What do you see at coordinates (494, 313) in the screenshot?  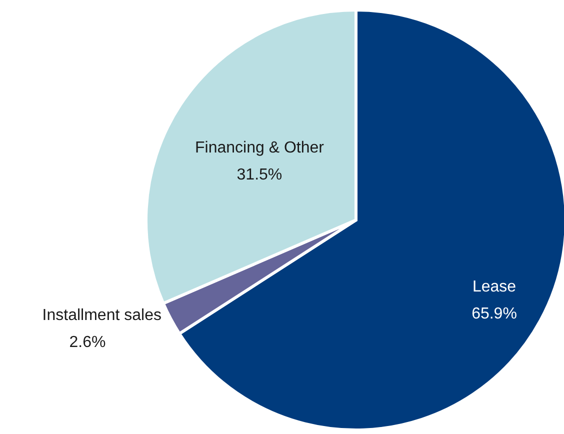 I see `data-label: 65.9%` at bounding box center [494, 313].